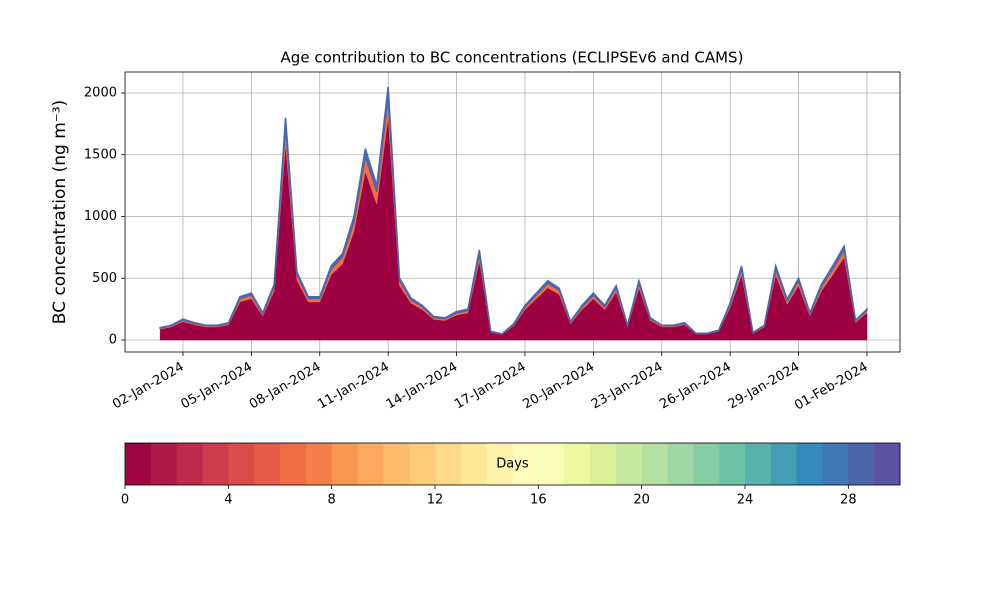 The width and height of the screenshot is (1000, 600). What do you see at coordinates (538, 500) in the screenshot?
I see `colorbar-tick-label: 16` at bounding box center [538, 500].